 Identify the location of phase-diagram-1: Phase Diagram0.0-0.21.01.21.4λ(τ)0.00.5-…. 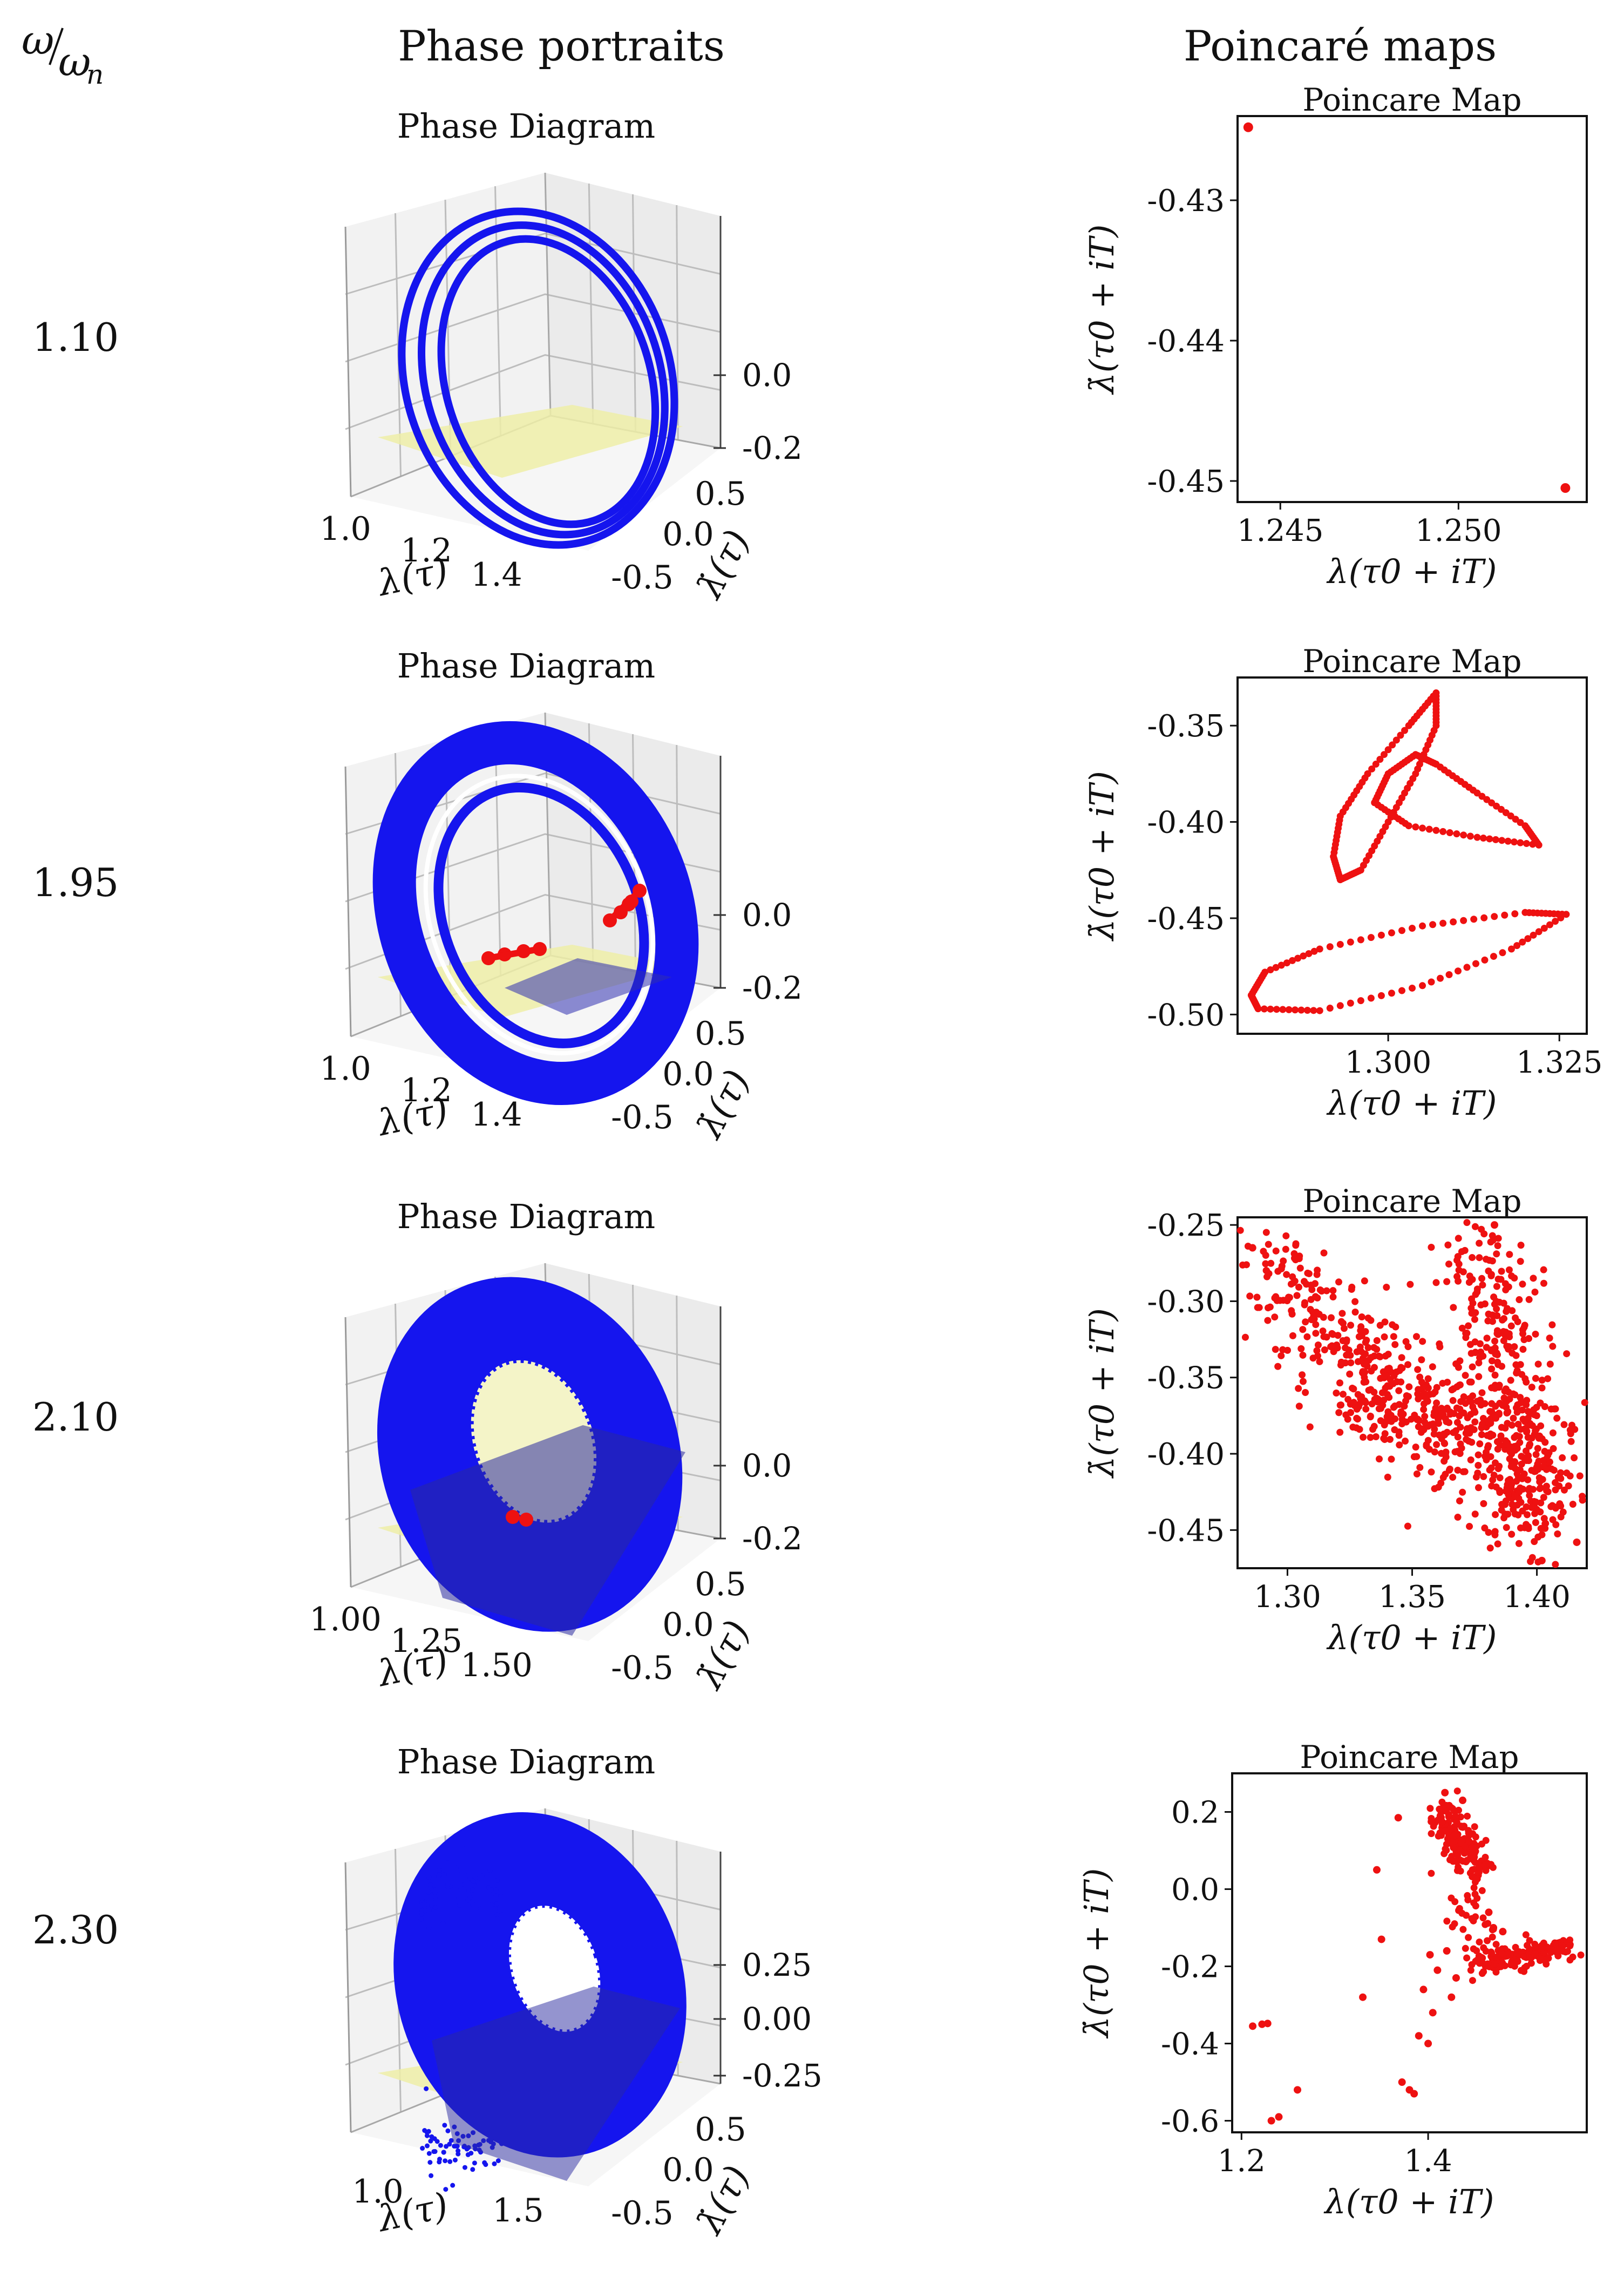
(561, 356).